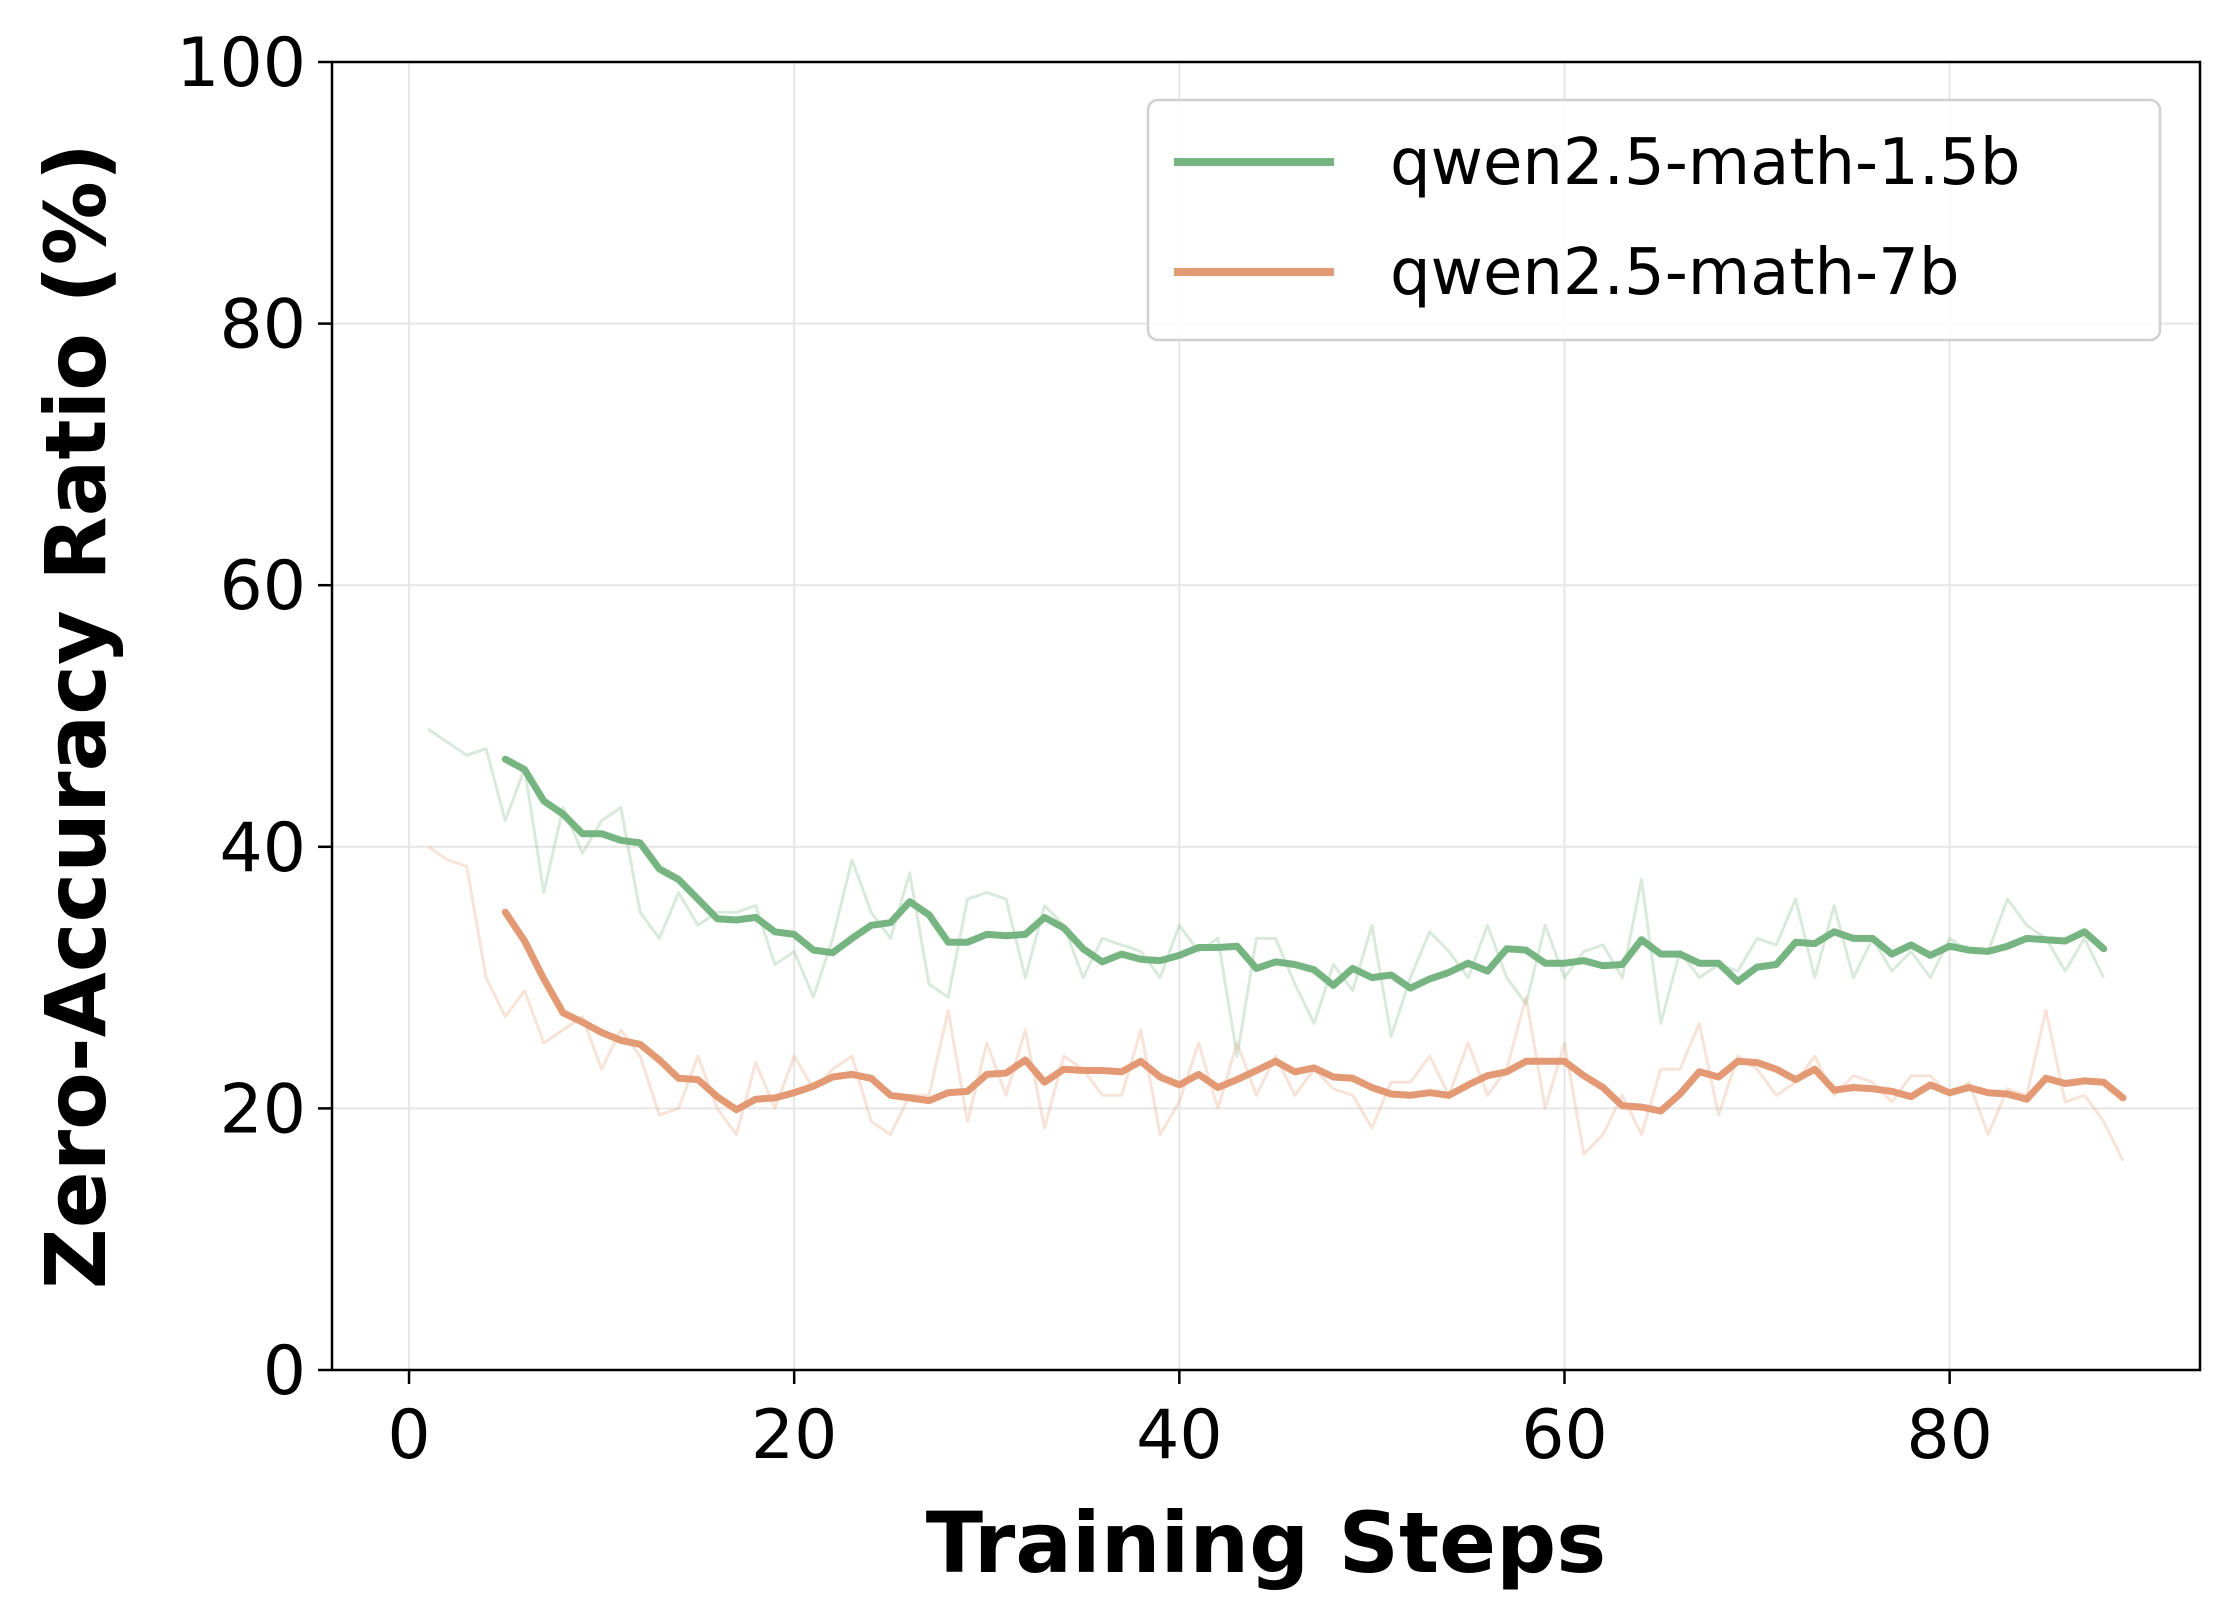 Image resolution: width=2218 pixels, height=1618 pixels. What do you see at coordinates (262, 586) in the screenshot?
I see `y-tick-label-3: 60` at bounding box center [262, 586].